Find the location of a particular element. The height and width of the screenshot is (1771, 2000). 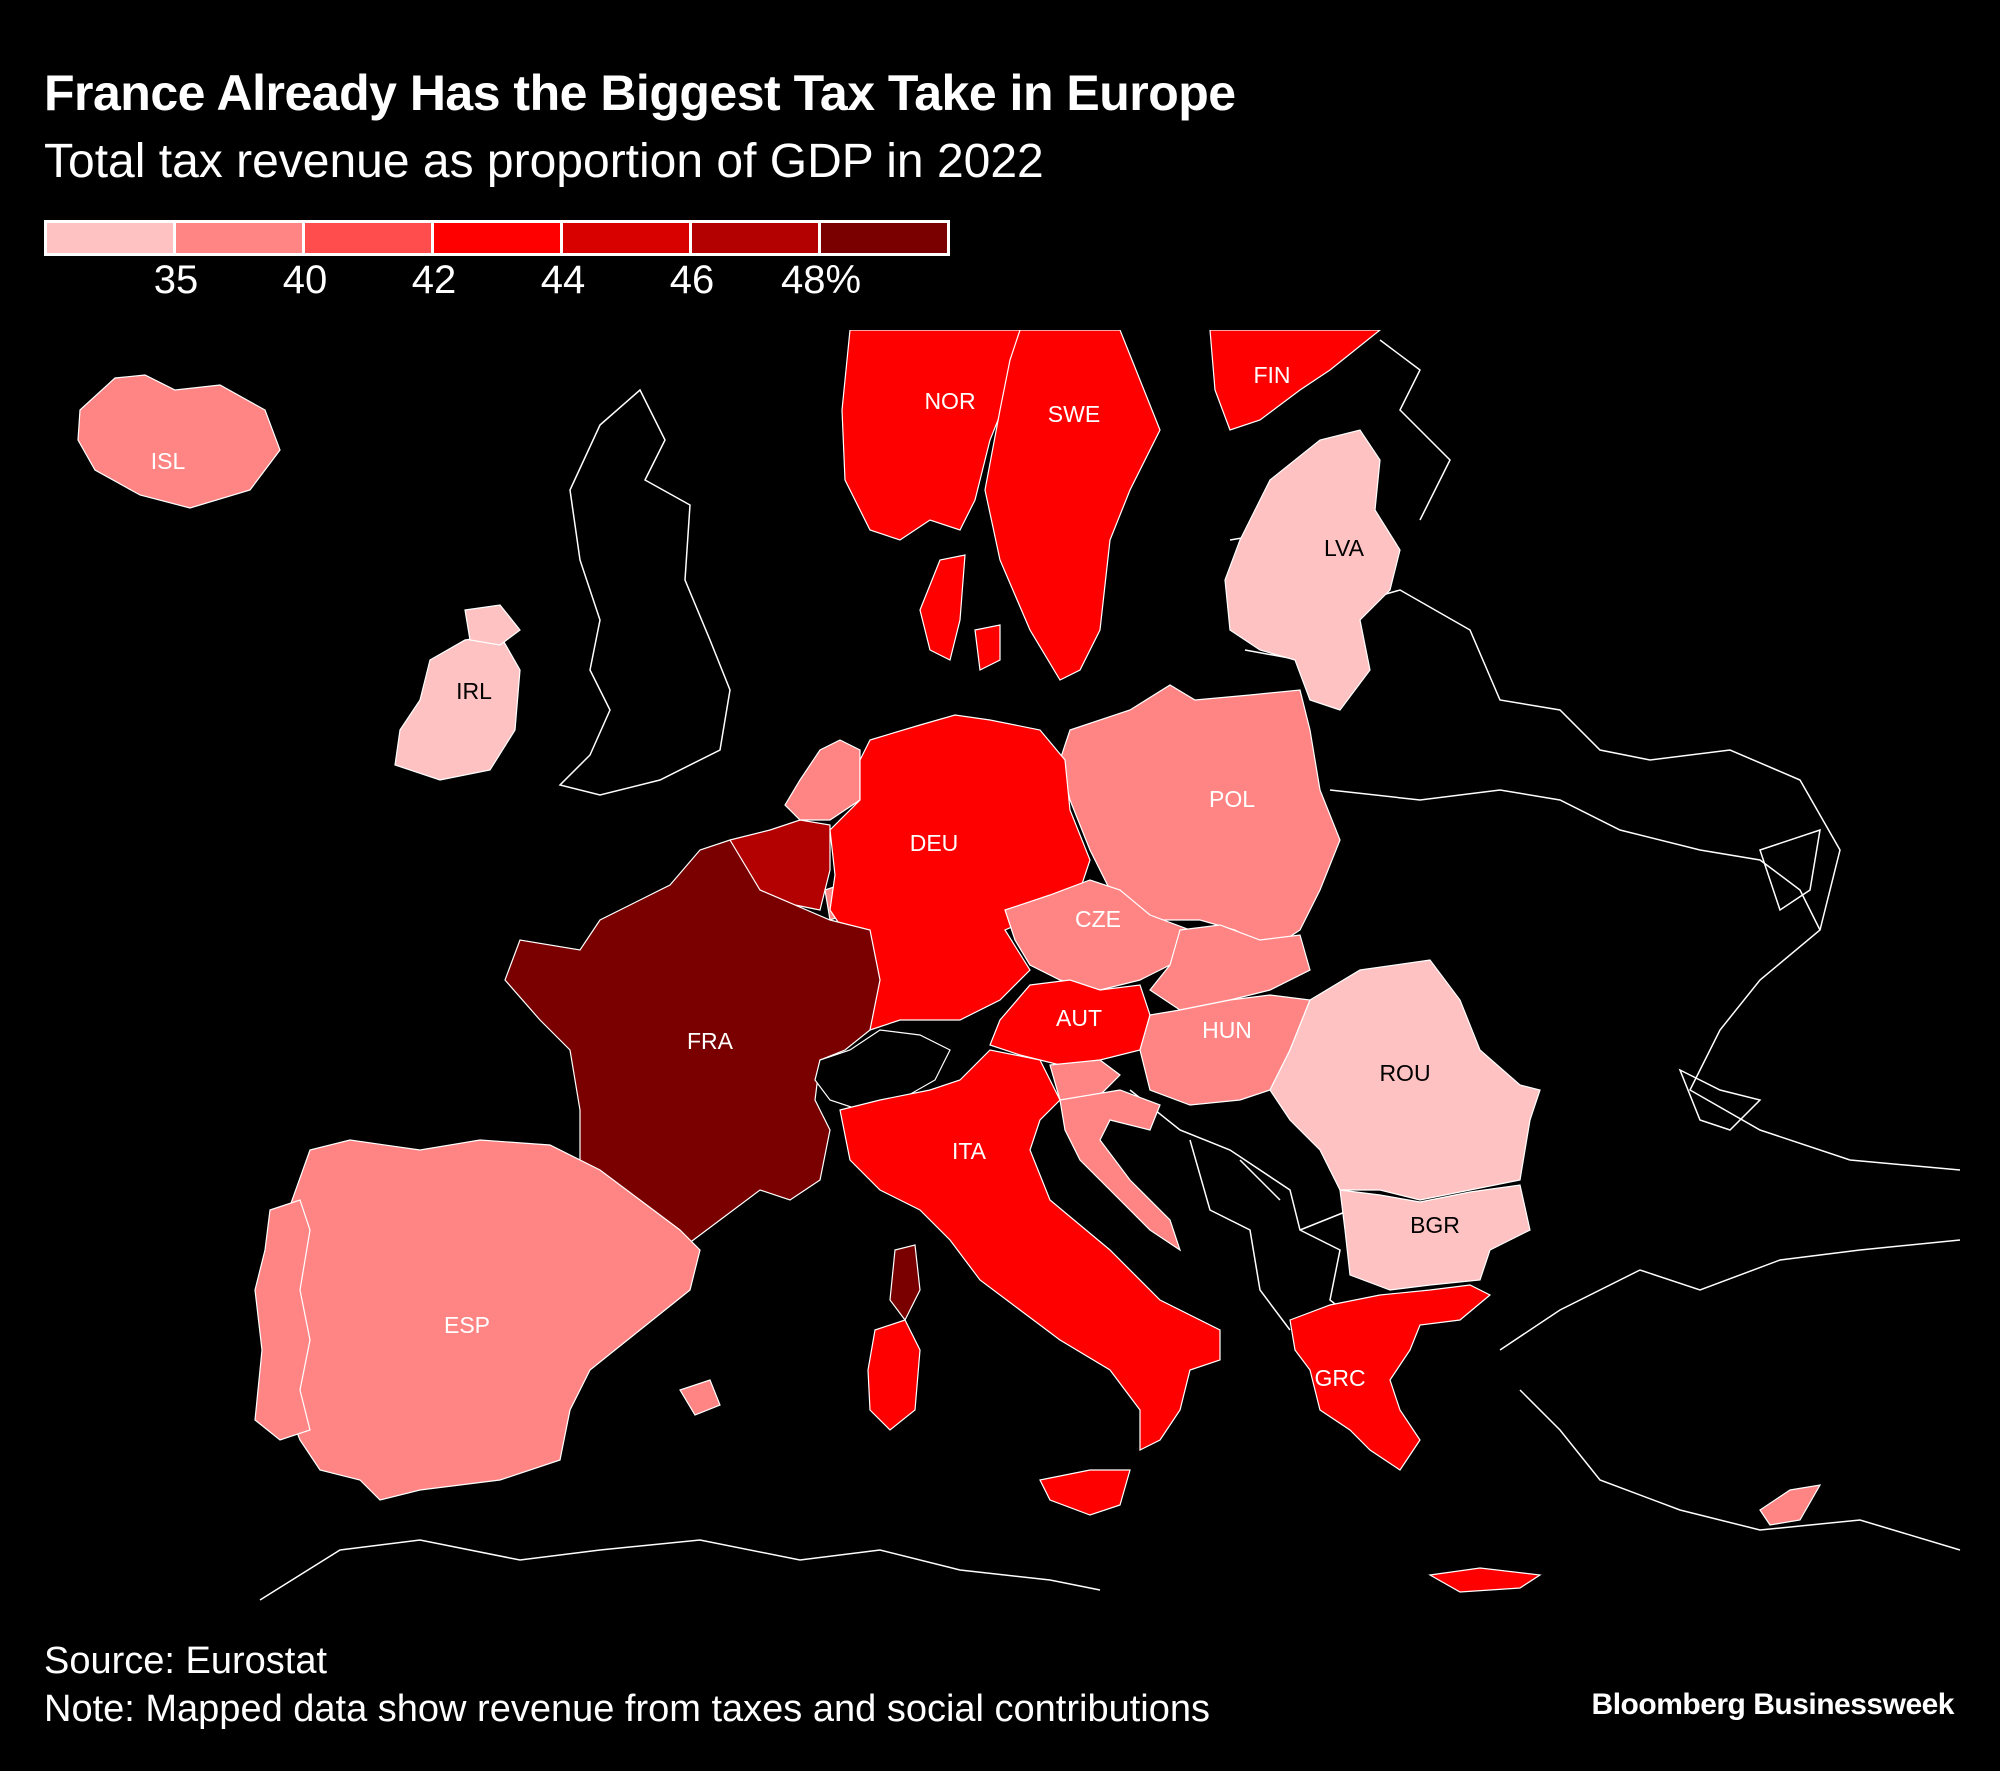

label-fra: FRA is located at coordinates (710, 1041).